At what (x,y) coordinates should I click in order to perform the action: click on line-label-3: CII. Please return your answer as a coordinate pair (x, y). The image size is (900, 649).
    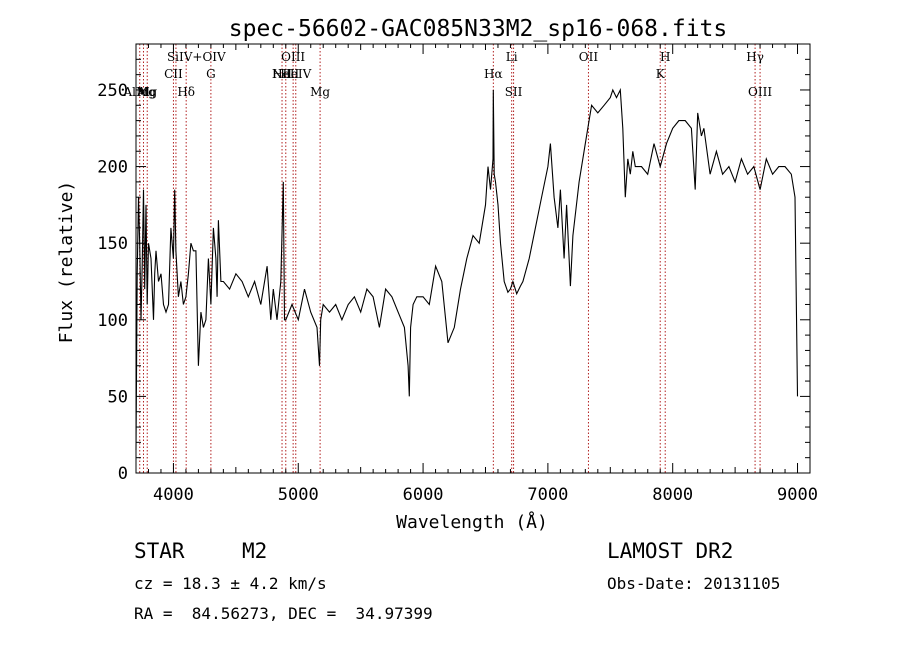
    Looking at the image, I should click on (173, 74).